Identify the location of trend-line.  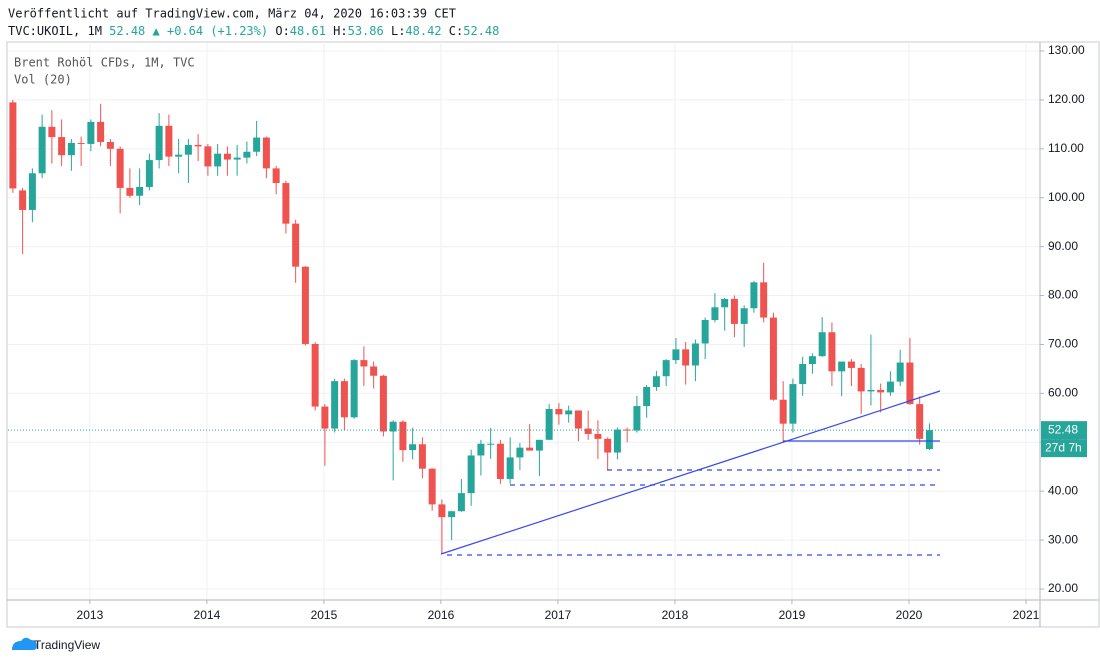
(690, 472).